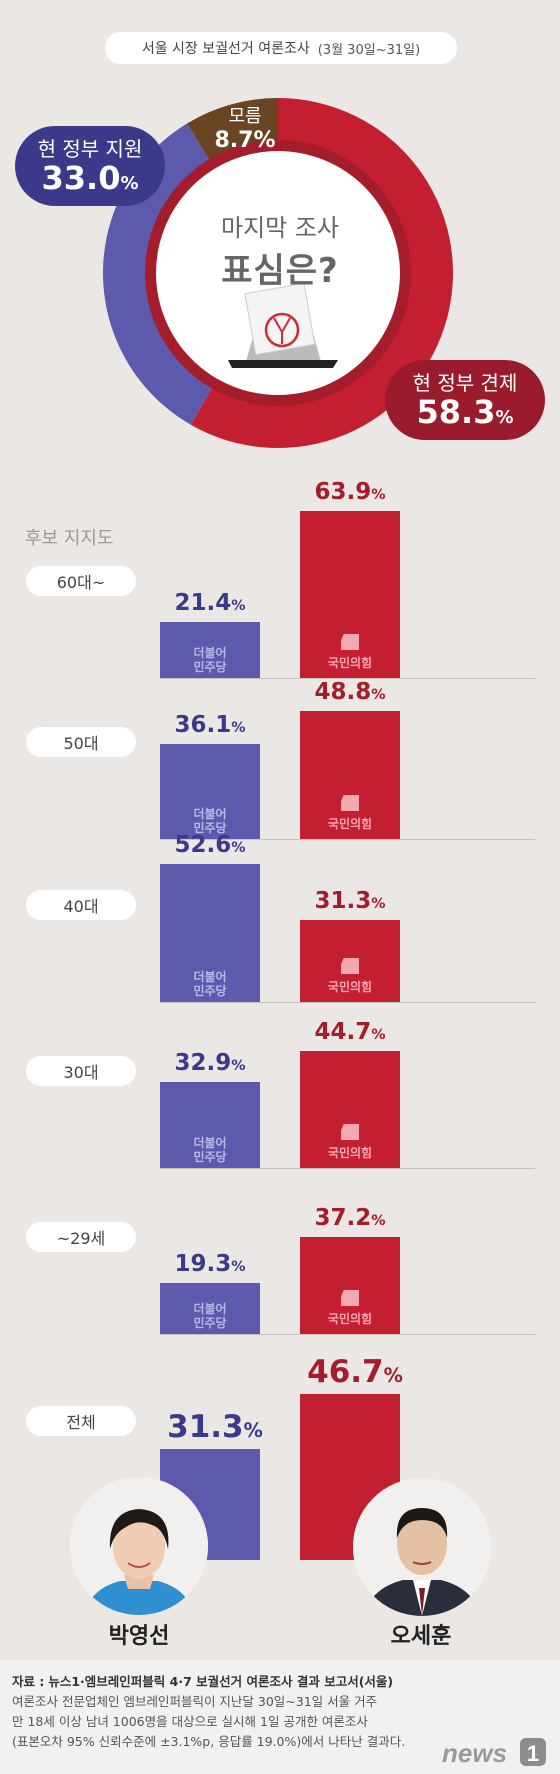 This screenshot has width=560, height=1774. Describe the element at coordinates (350, 900) in the screenshot. I see `value-label-ppp: 31.3%` at that location.